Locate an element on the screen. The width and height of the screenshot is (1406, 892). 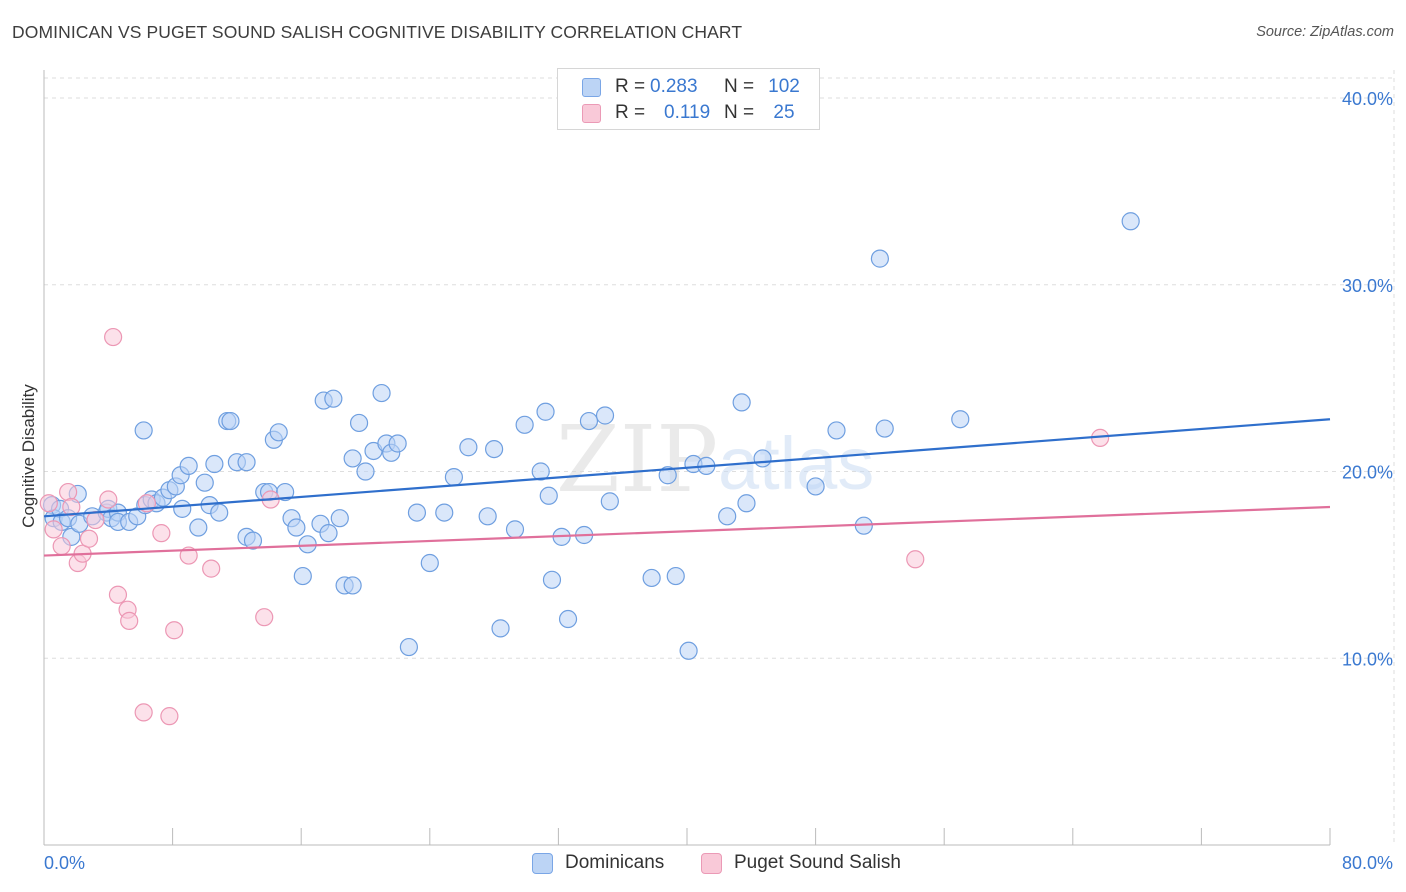
puget-sound-salish-trend-line is located at coordinates (687, 531).